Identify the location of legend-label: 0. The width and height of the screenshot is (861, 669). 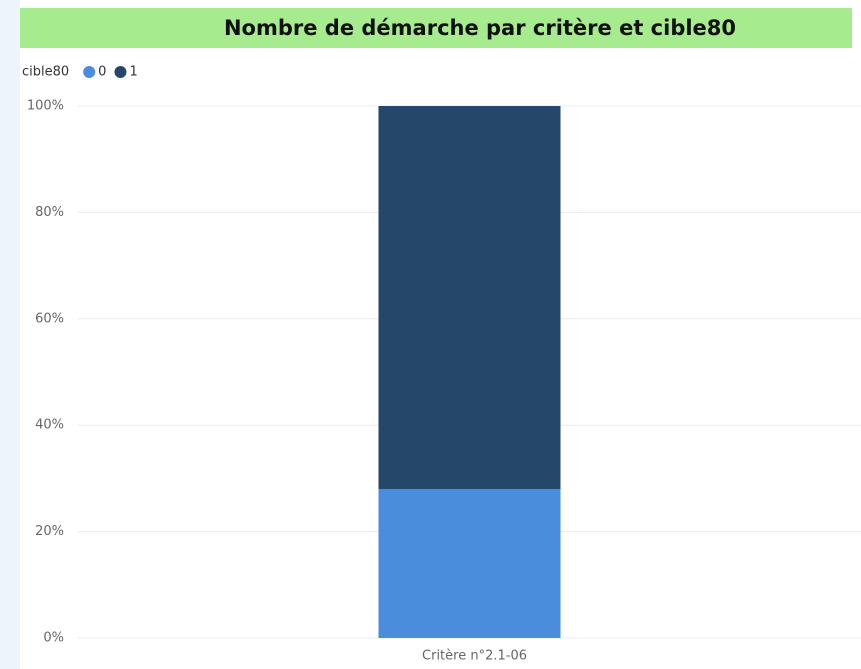
(102, 72).